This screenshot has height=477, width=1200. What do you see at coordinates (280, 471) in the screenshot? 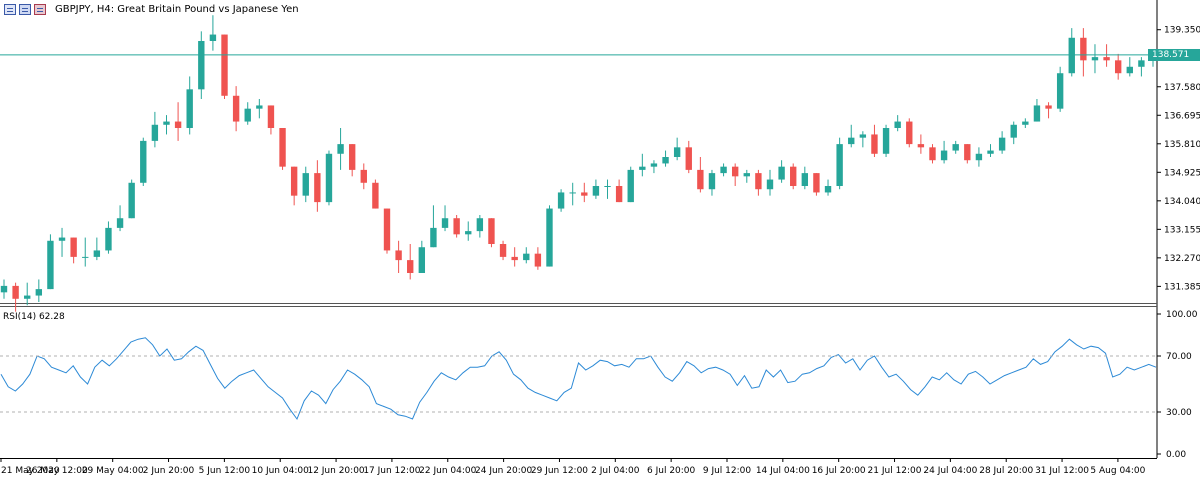
I see `time-tick-label: 10 Jun 04:00` at bounding box center [280, 471].